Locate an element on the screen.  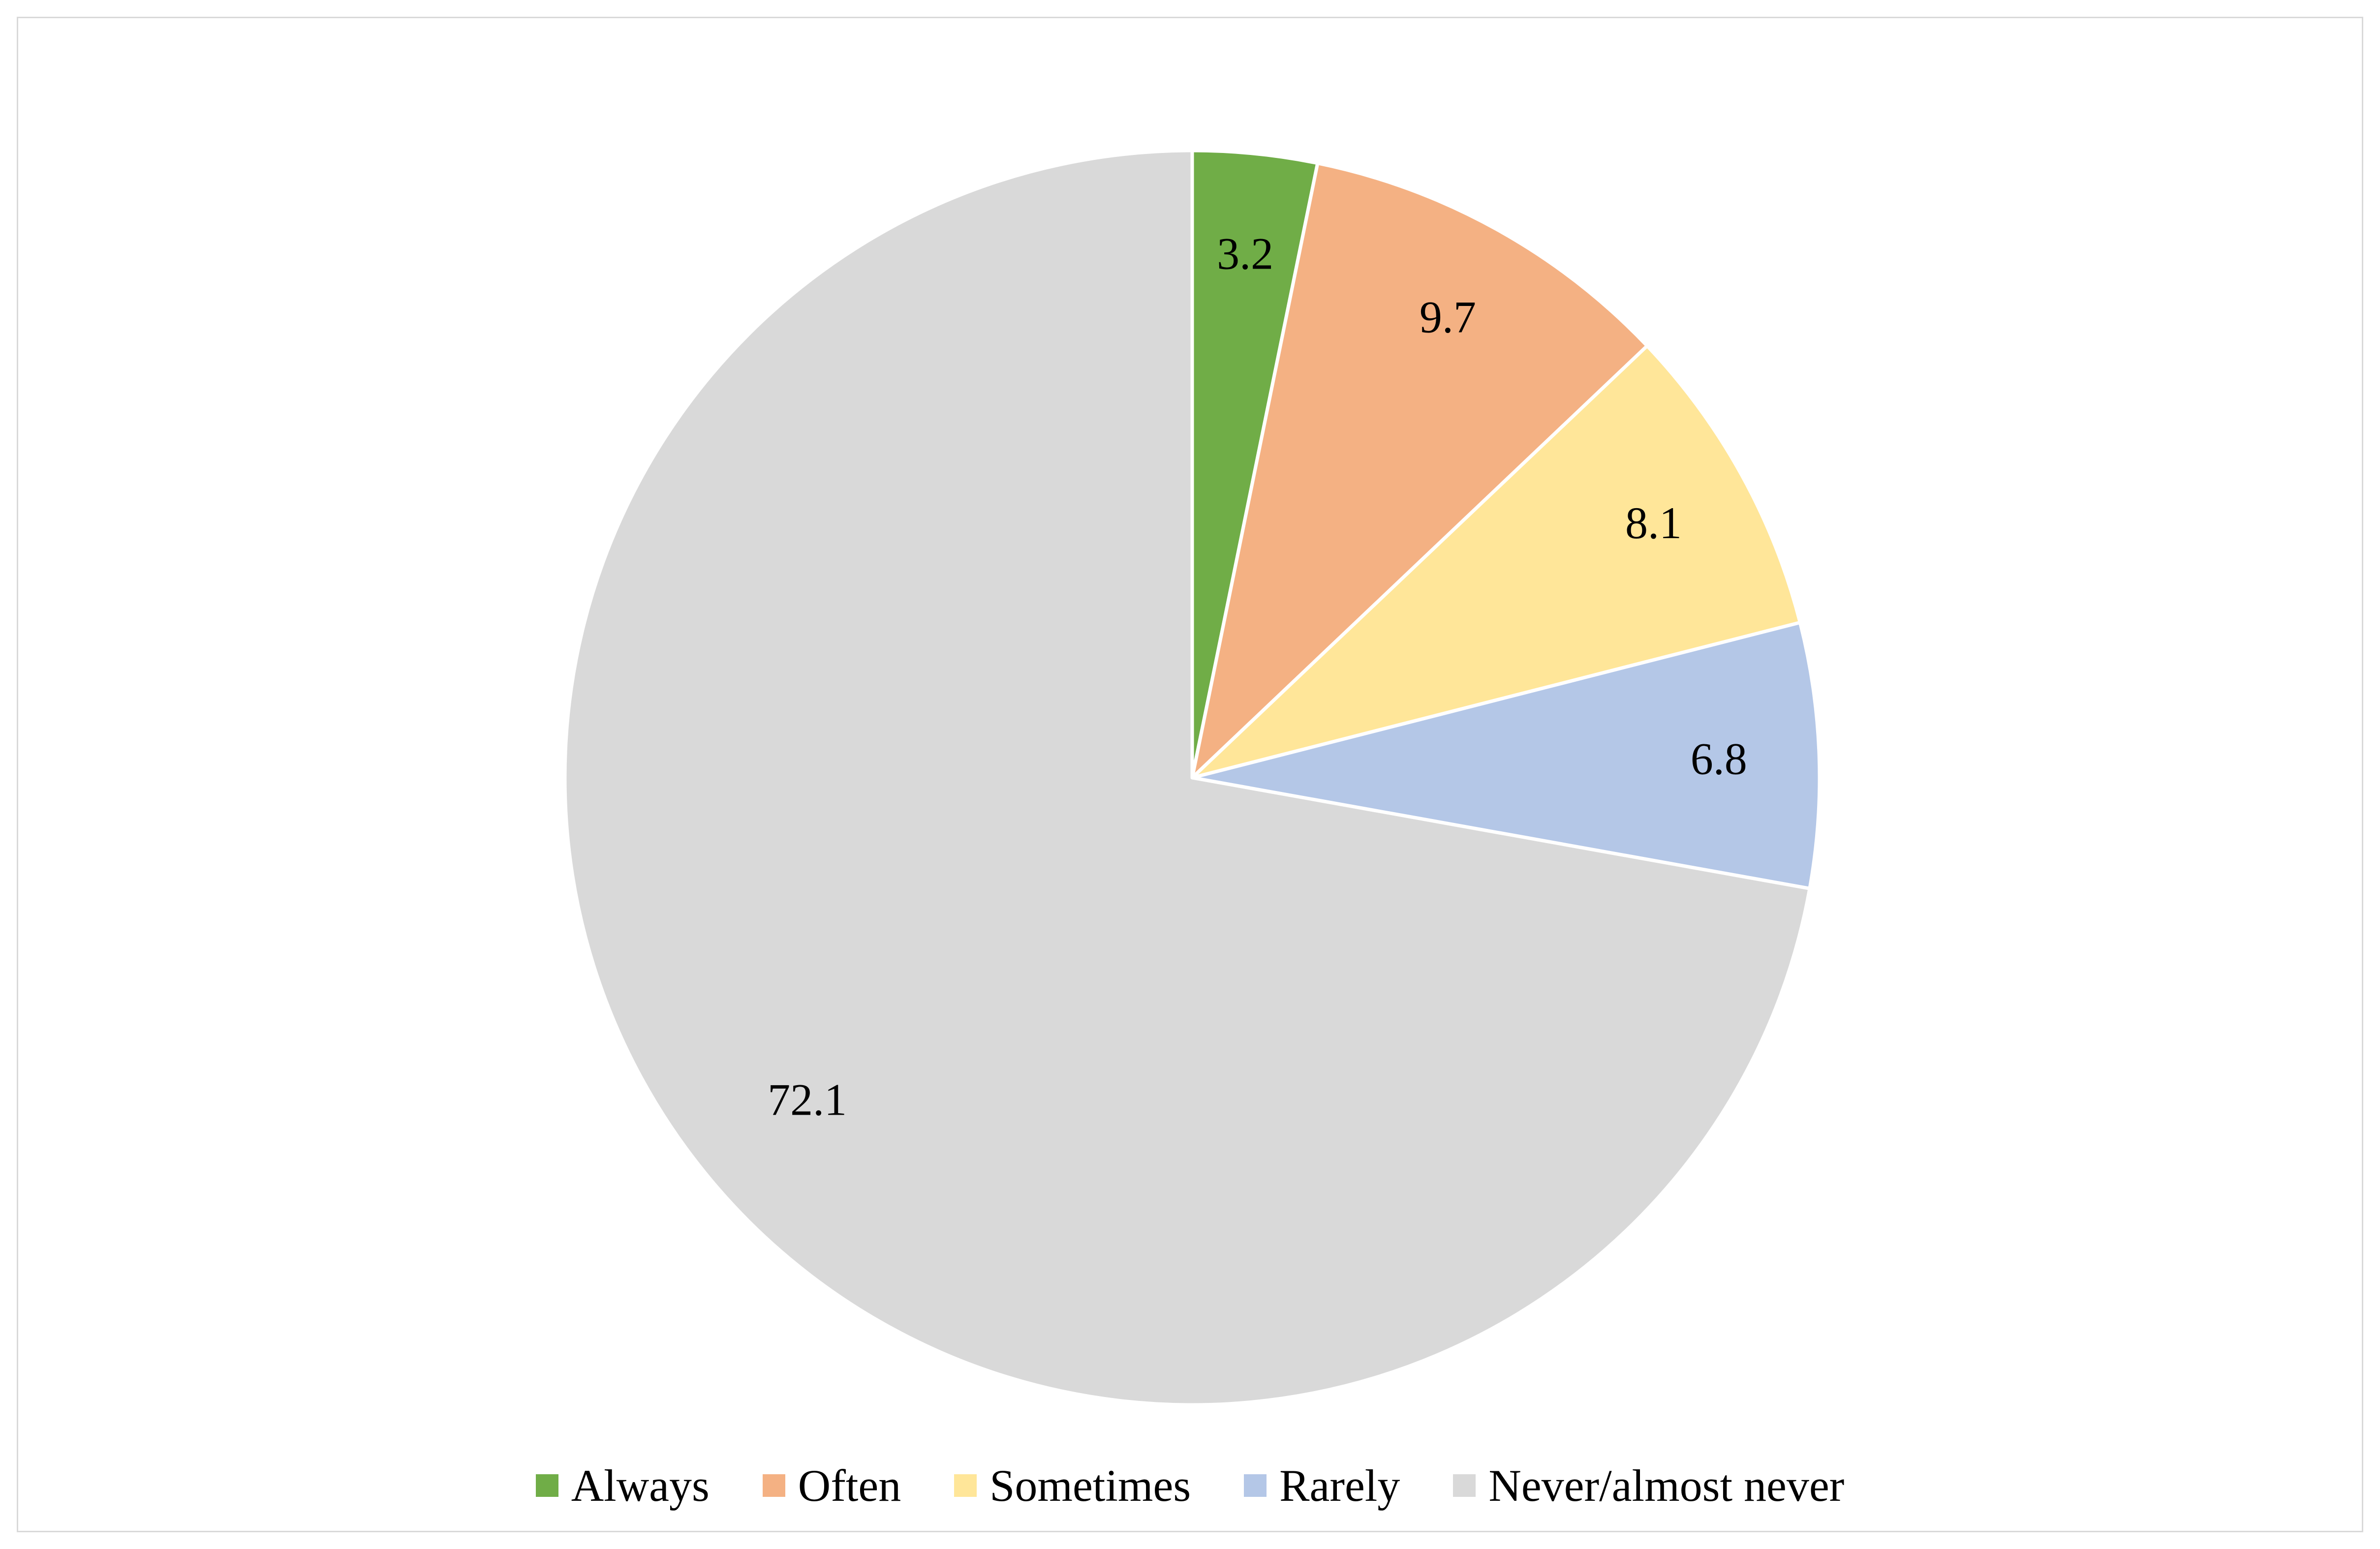
legend-item-never-almost-never: Never/almost never is located at coordinates (1648, 1485).